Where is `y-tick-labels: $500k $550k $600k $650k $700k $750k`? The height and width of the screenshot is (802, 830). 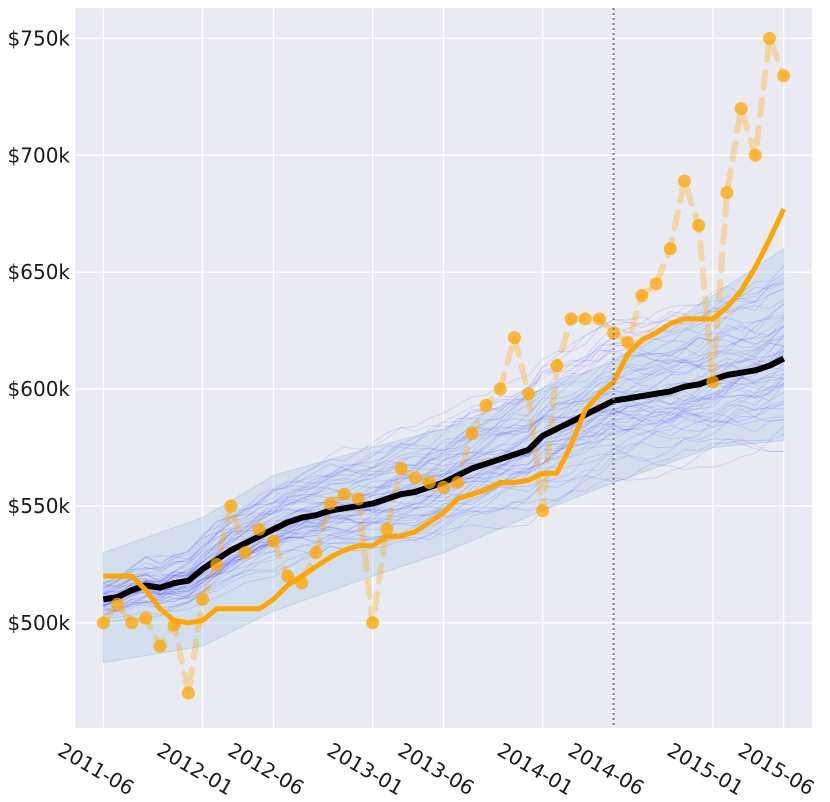 y-tick-labels: $500k $550k $600k $650k $700k $750k is located at coordinates (39, 330).